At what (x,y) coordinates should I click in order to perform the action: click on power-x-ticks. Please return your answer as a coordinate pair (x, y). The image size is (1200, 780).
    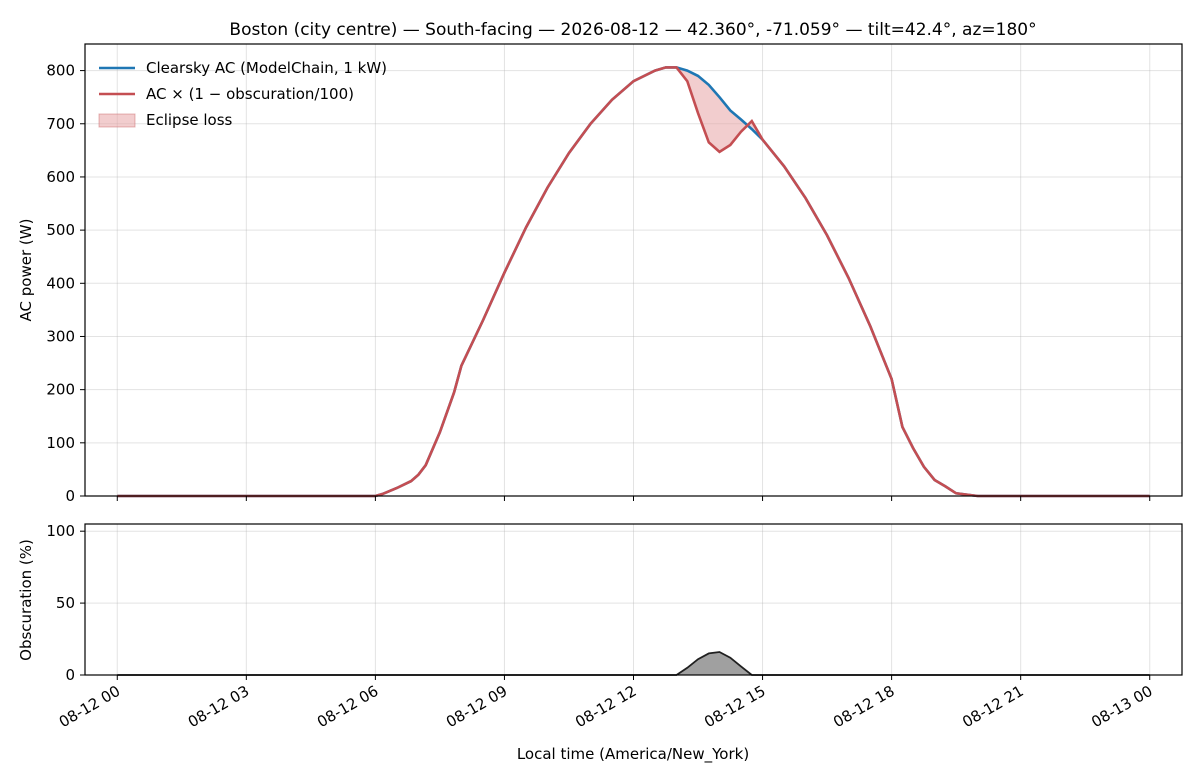
    Looking at the image, I should click on (633, 498).